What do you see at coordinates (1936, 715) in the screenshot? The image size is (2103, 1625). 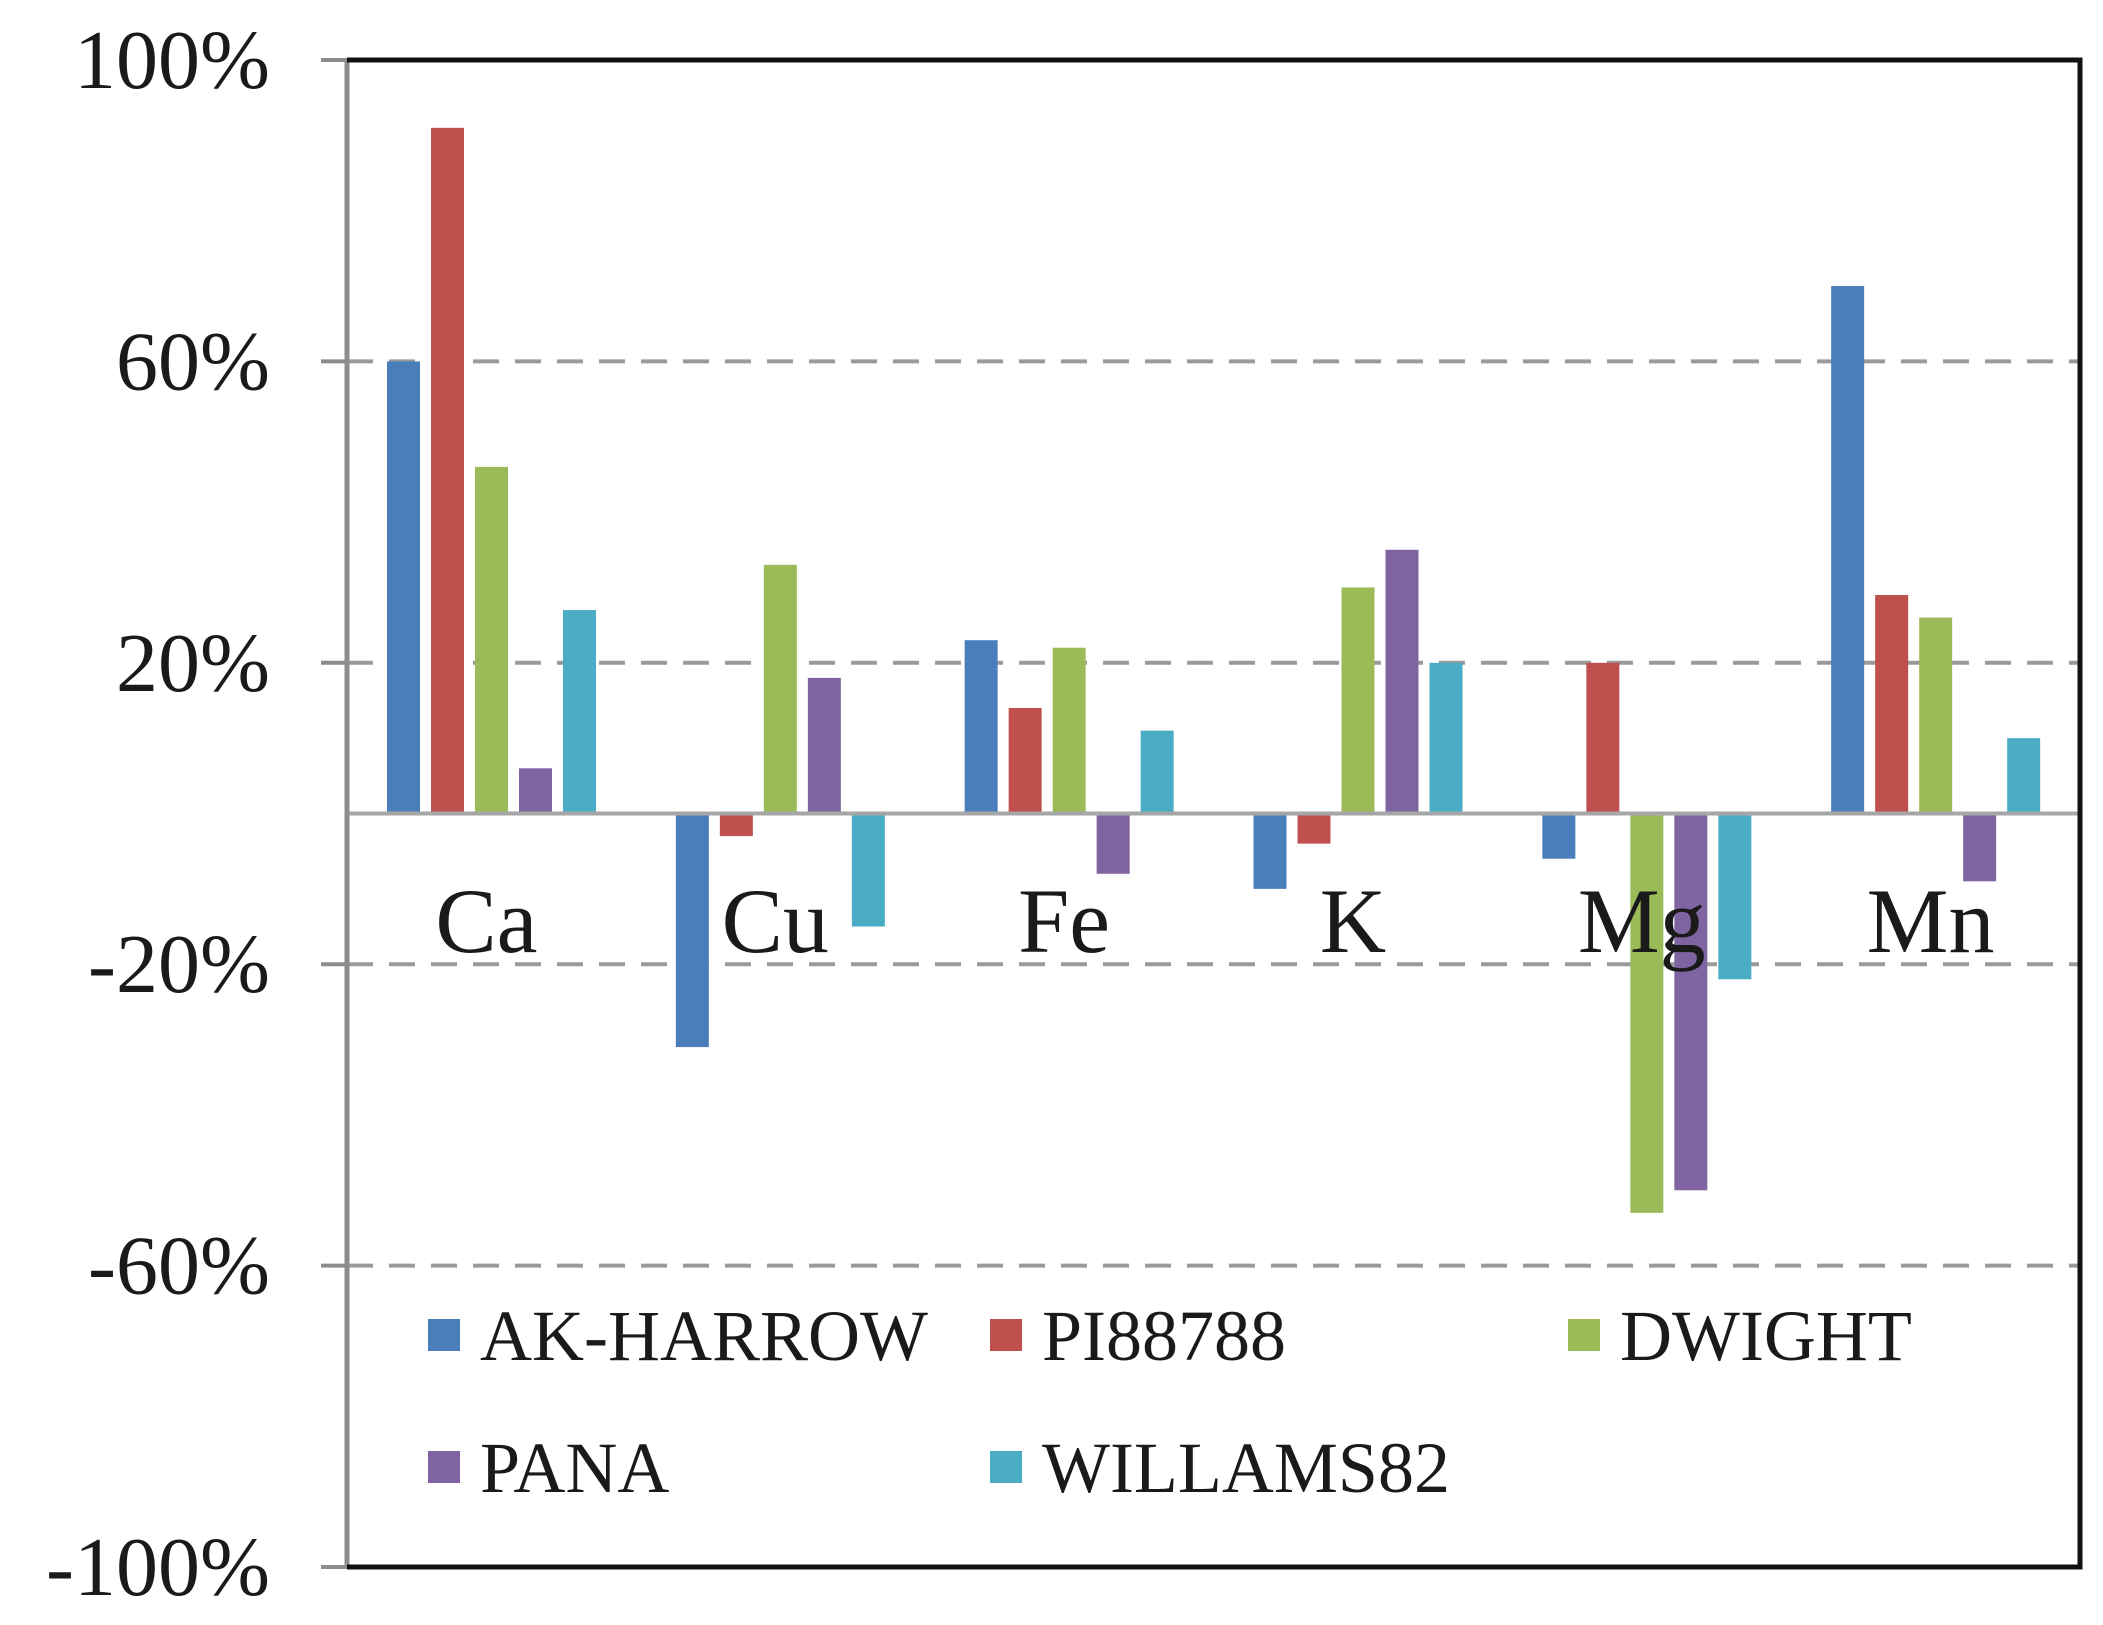 I see `bar-dwight-mn` at bounding box center [1936, 715].